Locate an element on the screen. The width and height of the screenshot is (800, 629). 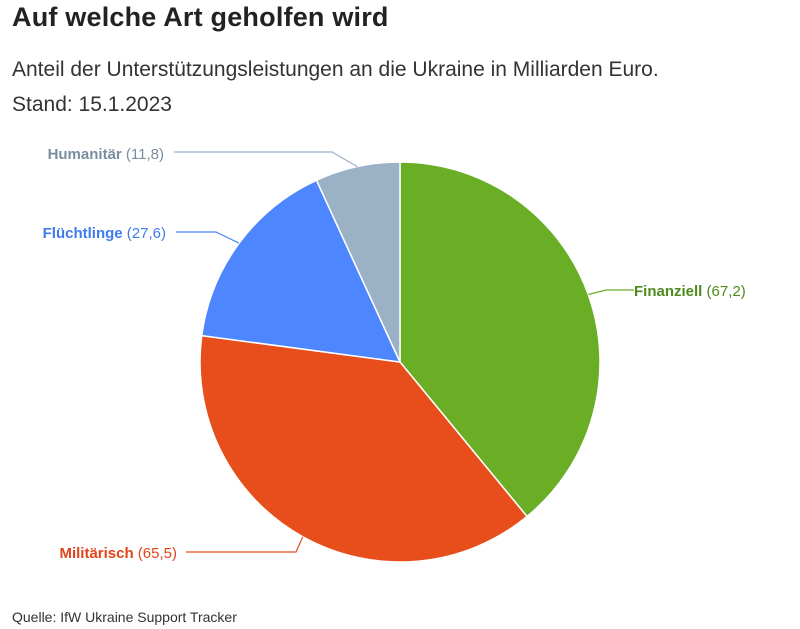
slice-name: Humanitär is located at coordinates (85, 154).